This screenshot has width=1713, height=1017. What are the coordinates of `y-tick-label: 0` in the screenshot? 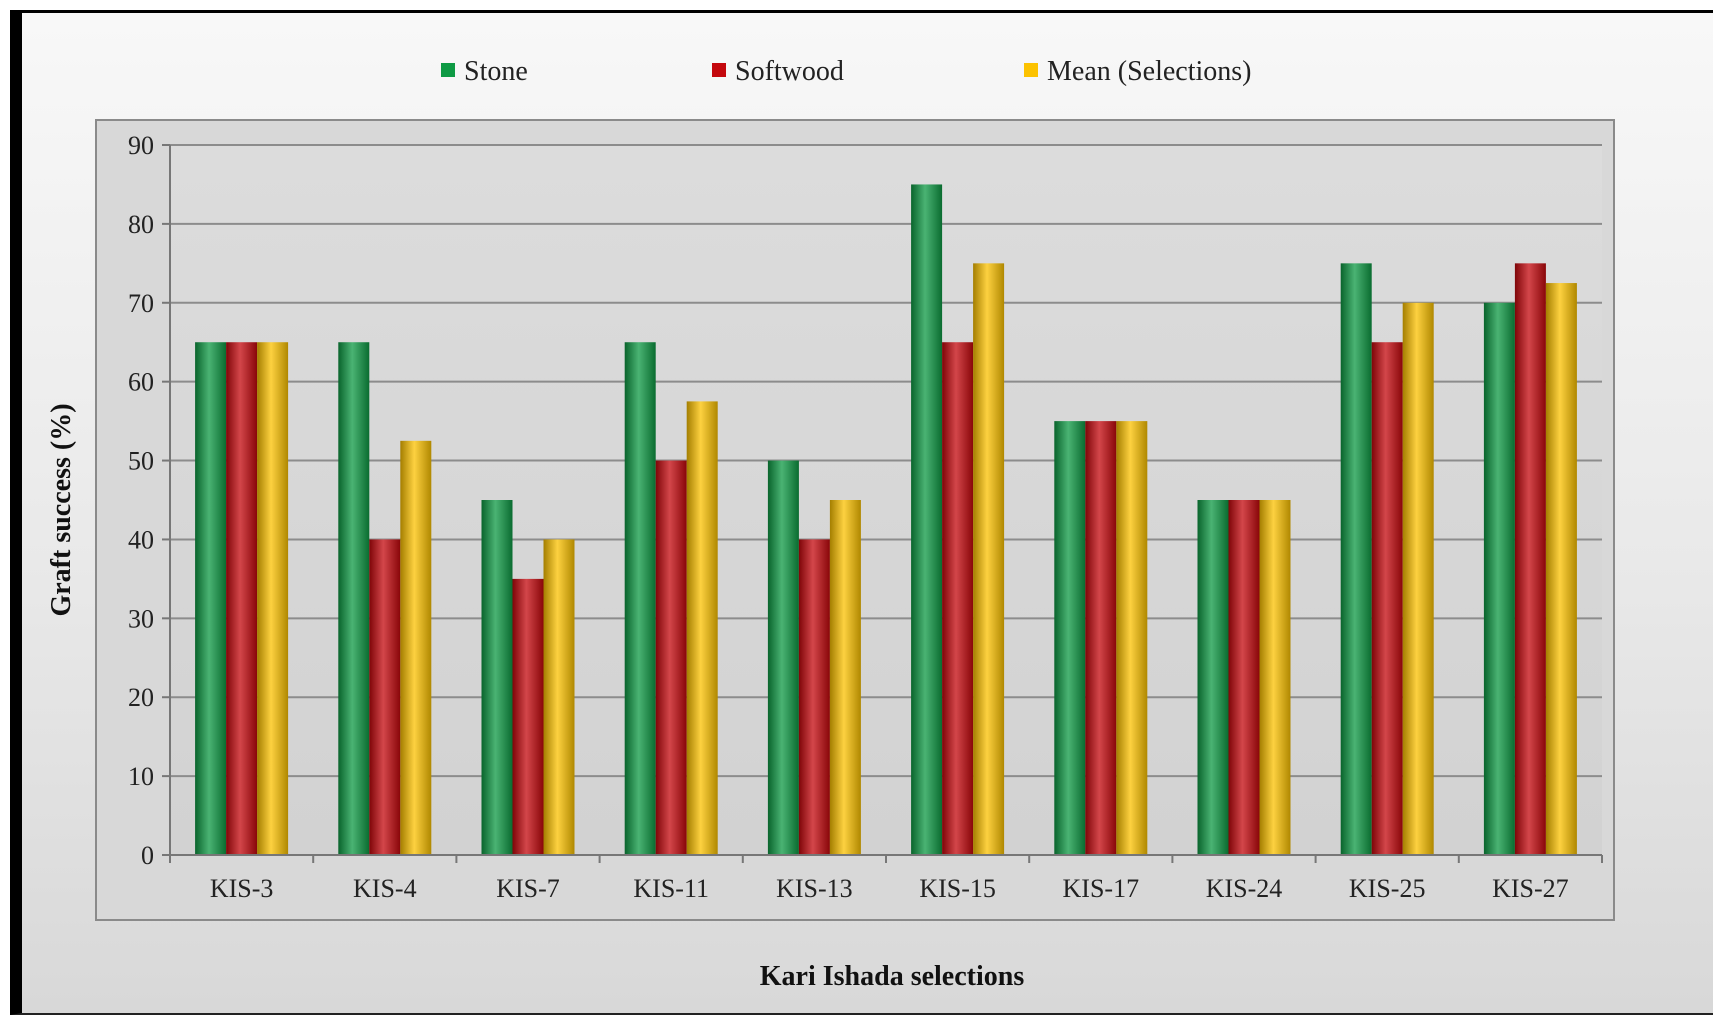 It's located at (147, 855).